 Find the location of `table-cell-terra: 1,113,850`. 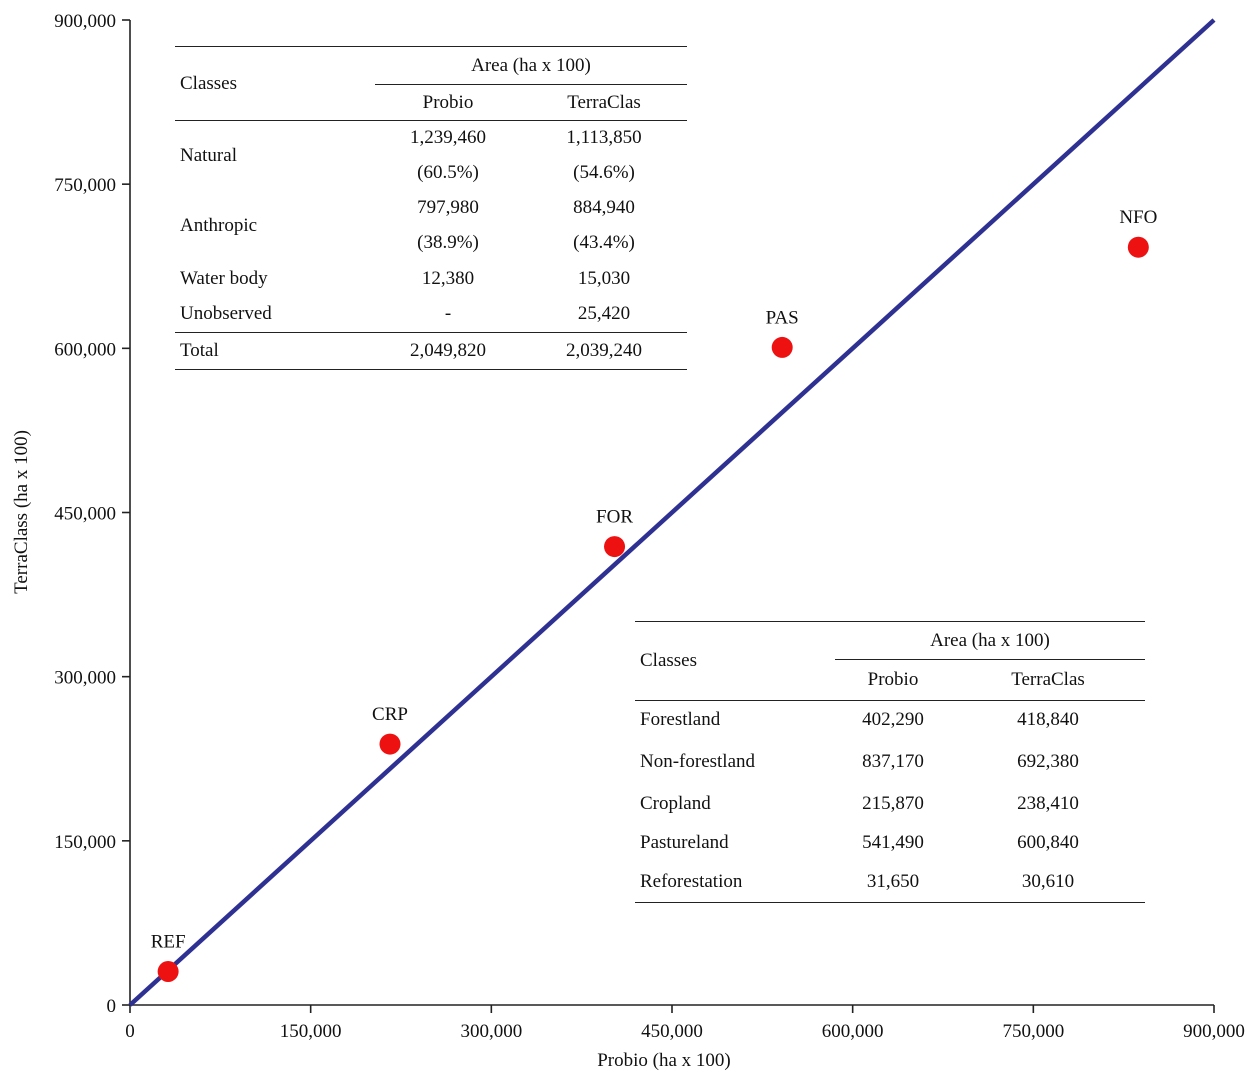

table-cell-terra: 1,113,850 is located at coordinates (604, 138).